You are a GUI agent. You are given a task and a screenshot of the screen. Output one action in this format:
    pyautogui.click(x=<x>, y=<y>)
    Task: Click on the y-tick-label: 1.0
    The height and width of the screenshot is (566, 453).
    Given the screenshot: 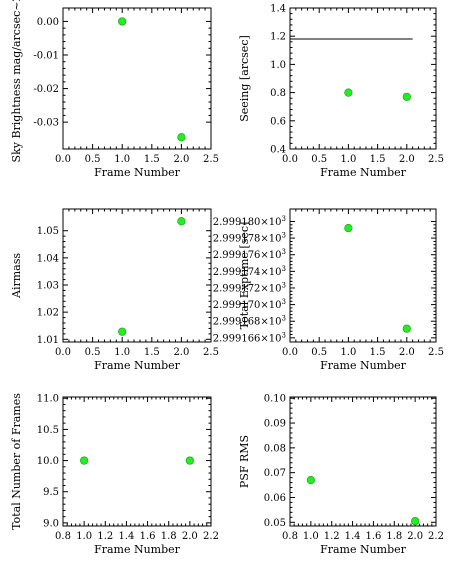 What is the action you would take?
    pyautogui.click(x=278, y=65)
    